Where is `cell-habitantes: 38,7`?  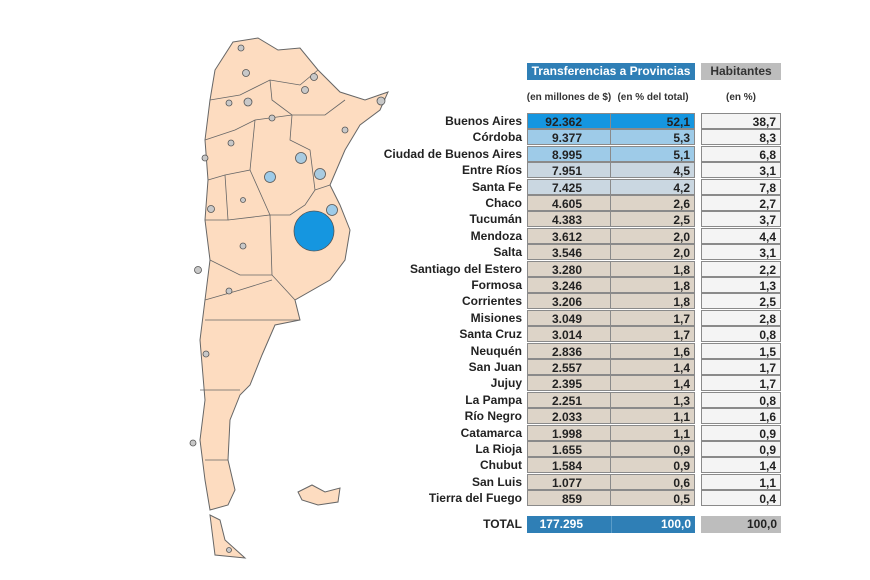
cell-habitantes: 38,7 is located at coordinates (741, 121).